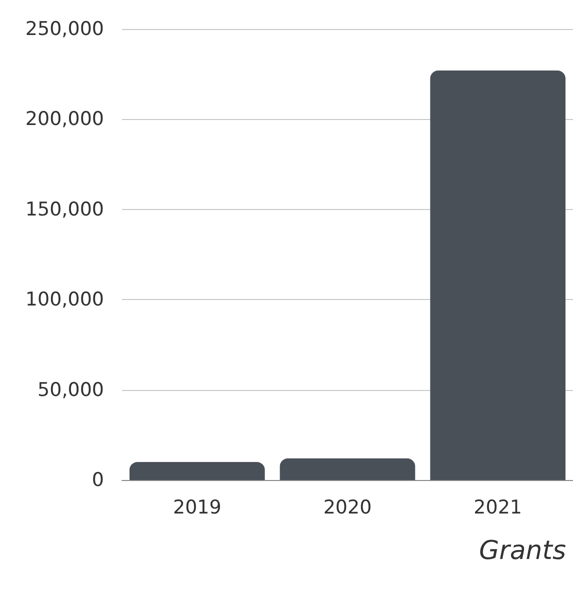 Image resolution: width=573 pixels, height=591 pixels. Describe the element at coordinates (64, 119) in the screenshot. I see `y-tick-label: 200,000` at that location.